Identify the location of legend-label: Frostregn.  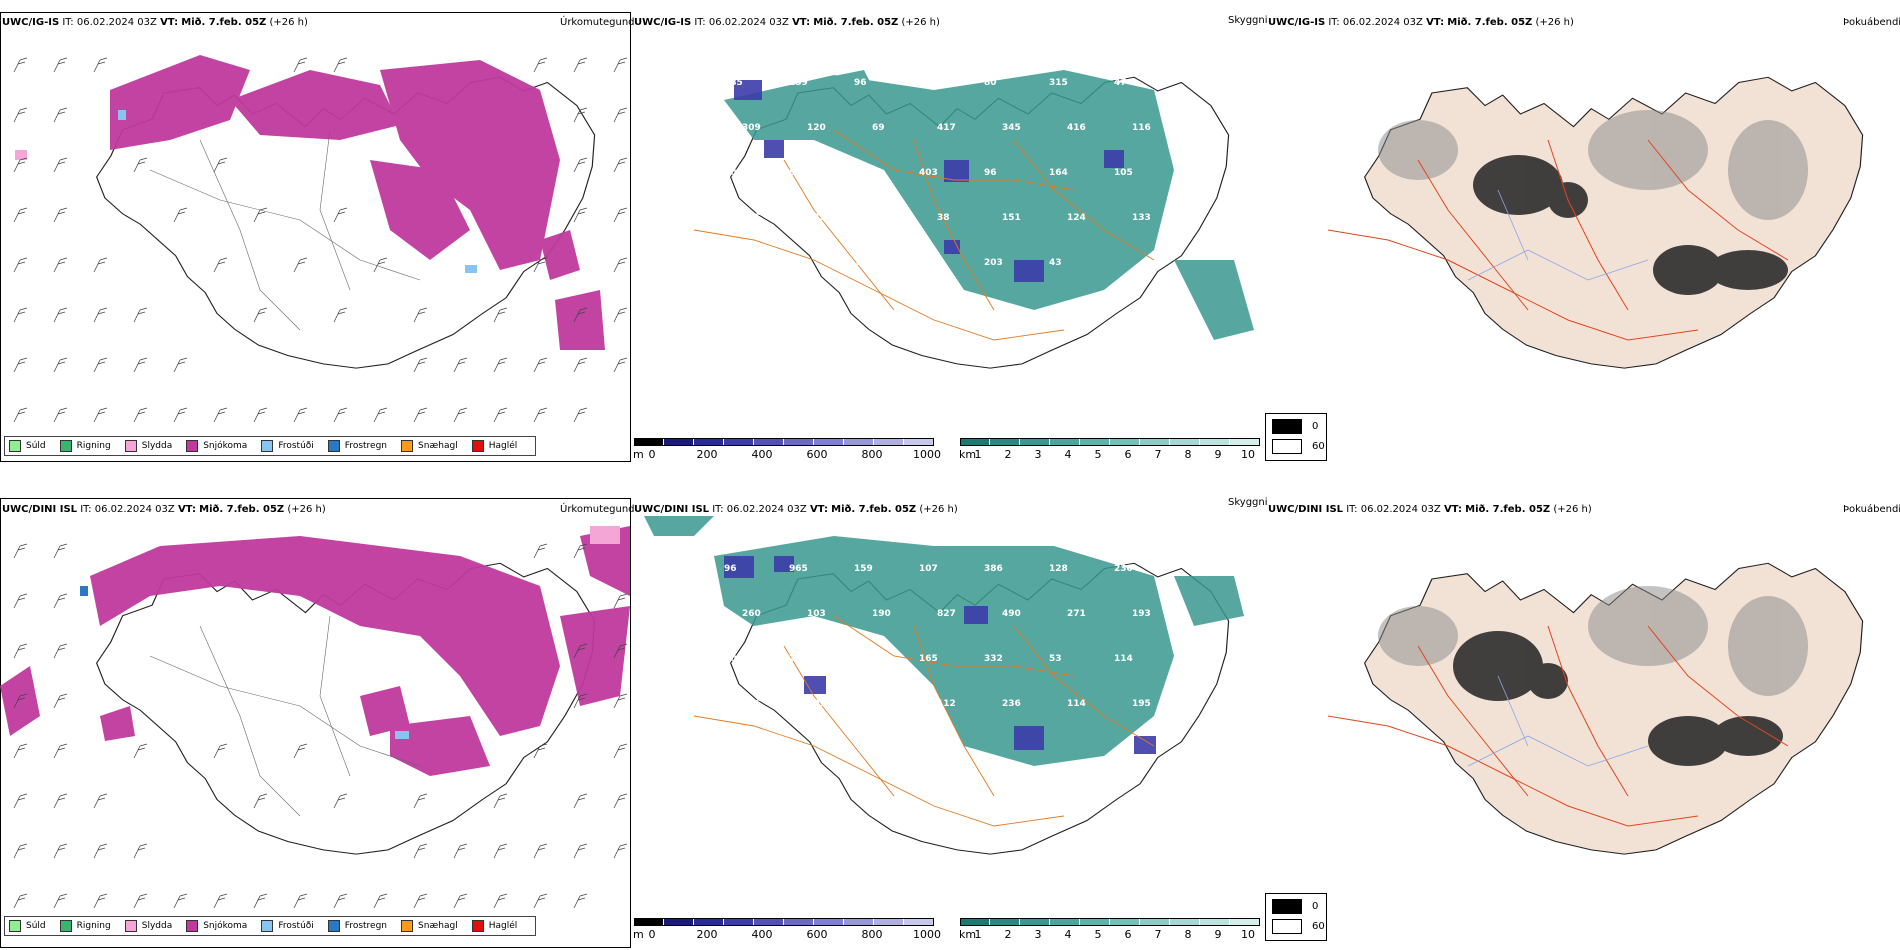
(366, 446).